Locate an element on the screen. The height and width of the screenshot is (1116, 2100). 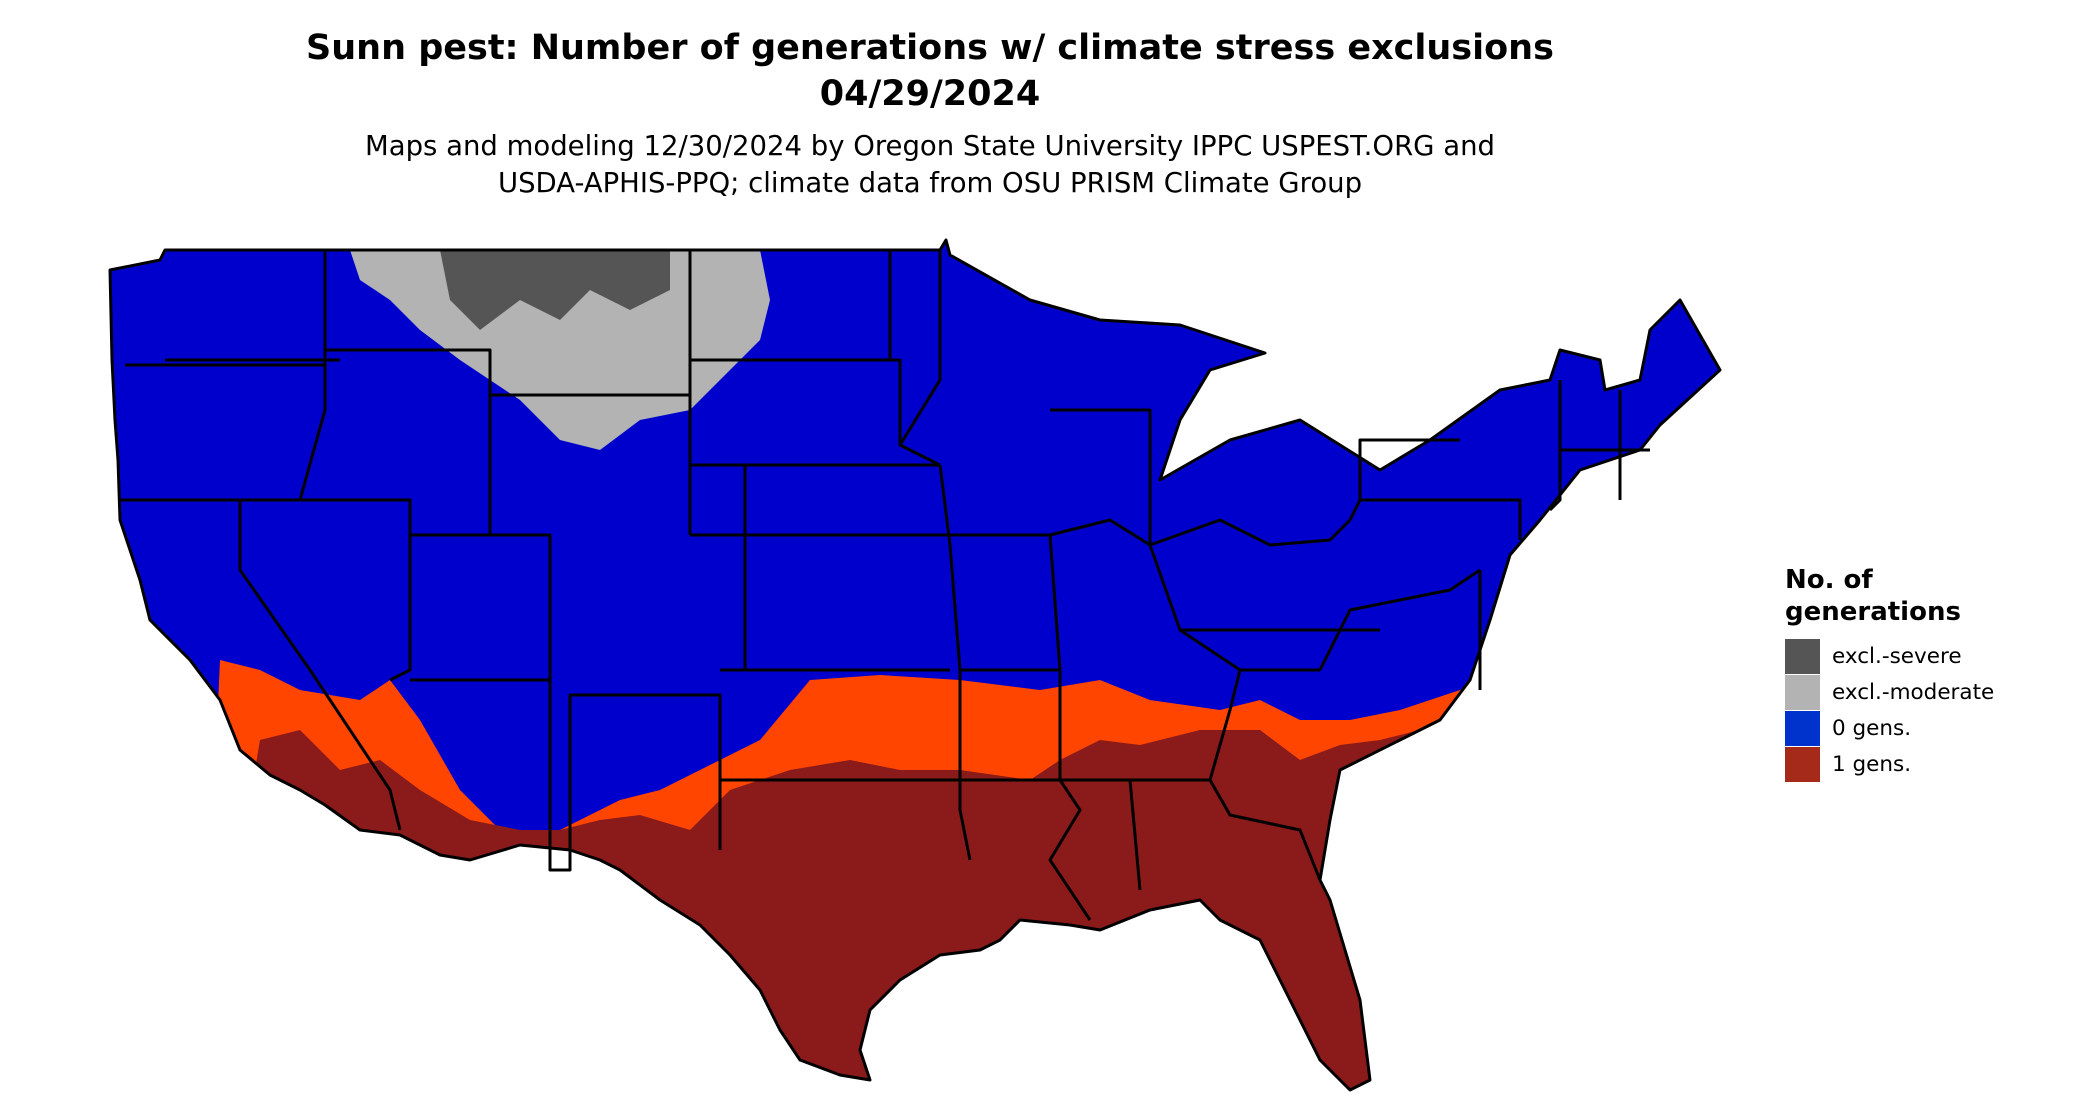
legend-title: No. of generations is located at coordinates (1935, 596).